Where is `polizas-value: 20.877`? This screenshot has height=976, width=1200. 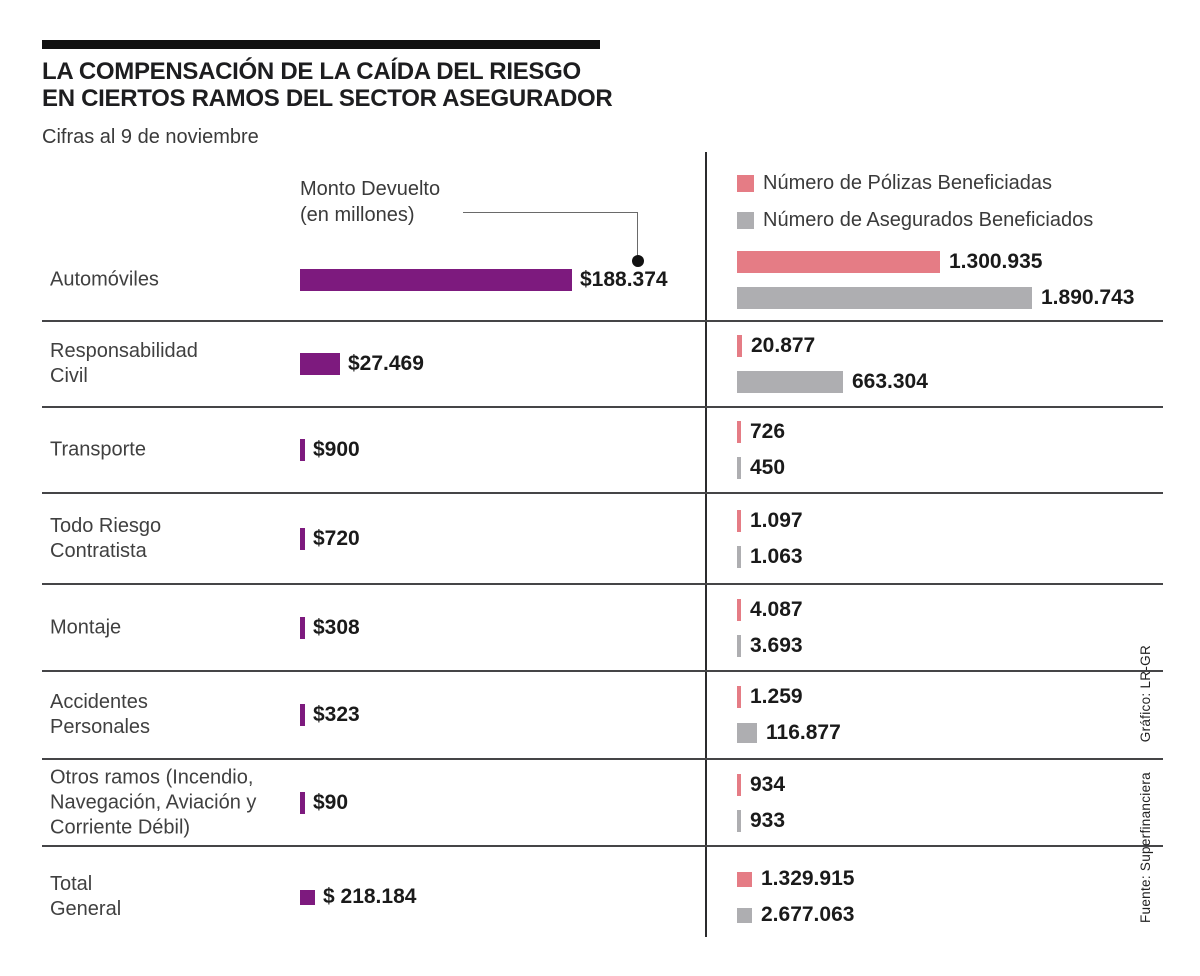
polizas-value: 20.877 is located at coordinates (783, 345).